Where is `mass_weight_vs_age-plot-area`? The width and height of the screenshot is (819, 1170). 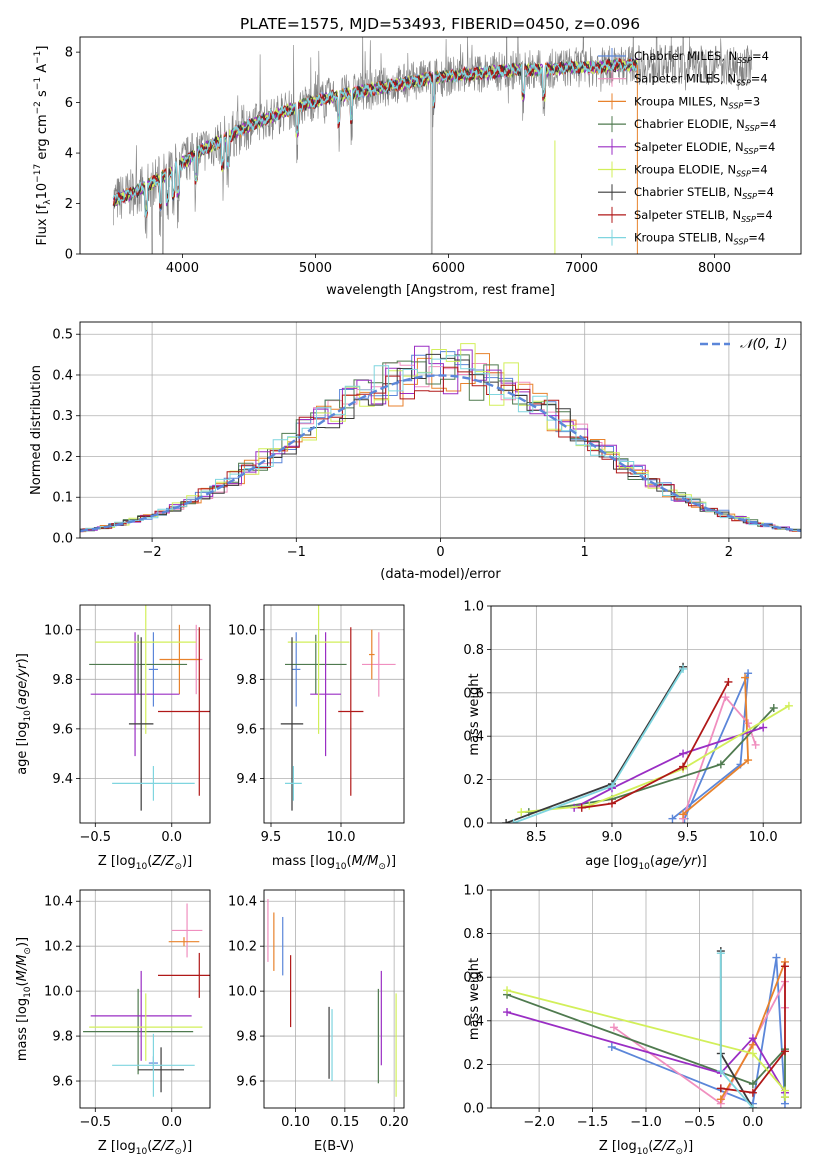
mass_weight_vs_age-plot-area is located at coordinates (647, 742).